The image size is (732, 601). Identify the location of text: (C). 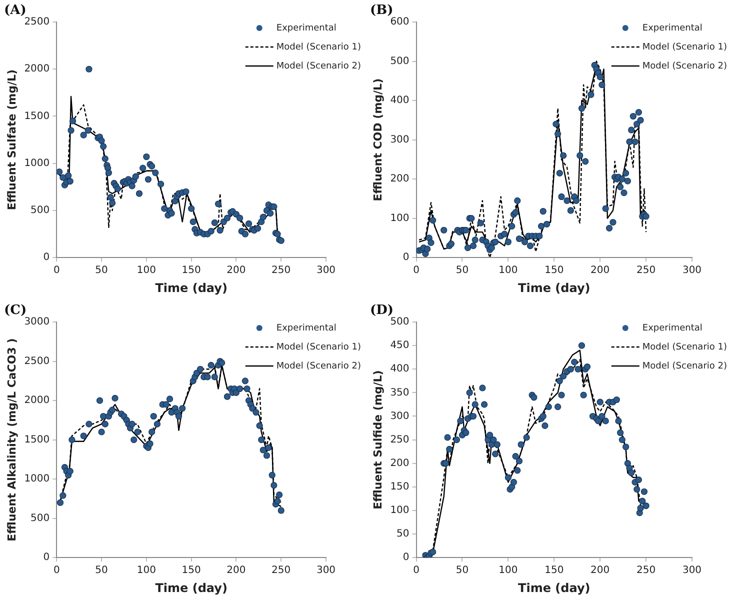
(15, 310).